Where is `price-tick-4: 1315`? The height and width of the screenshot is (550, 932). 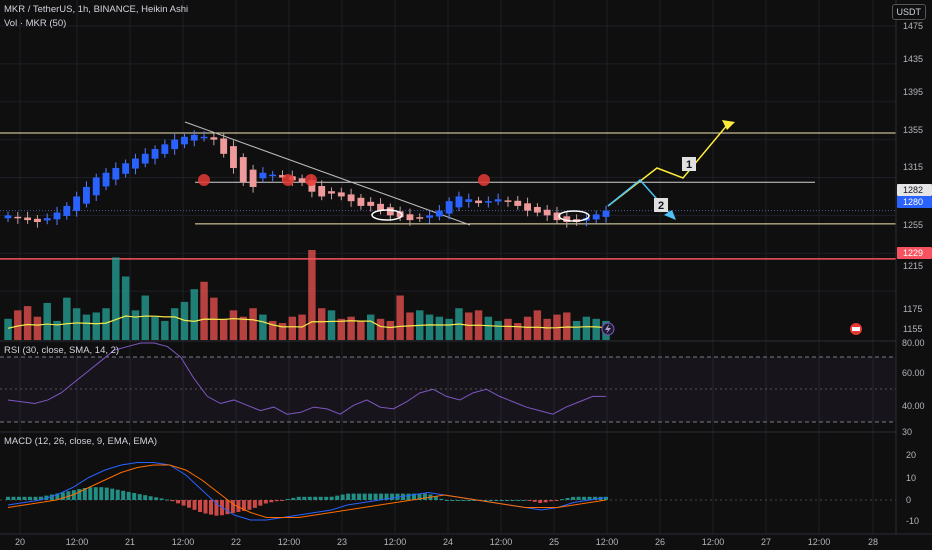 price-tick-4: 1315 is located at coordinates (913, 167).